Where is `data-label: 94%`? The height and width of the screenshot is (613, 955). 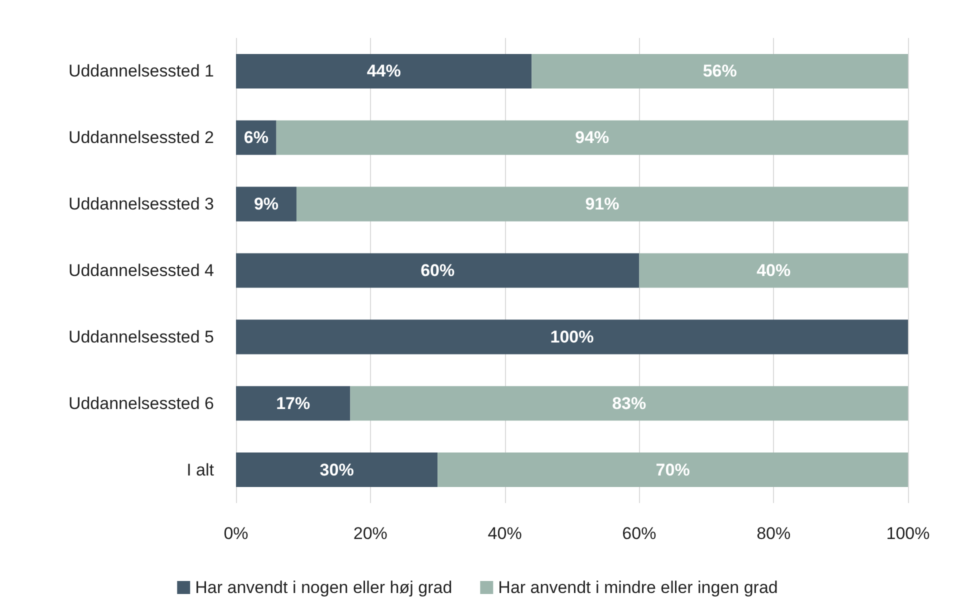
data-label: 94% is located at coordinates (592, 138).